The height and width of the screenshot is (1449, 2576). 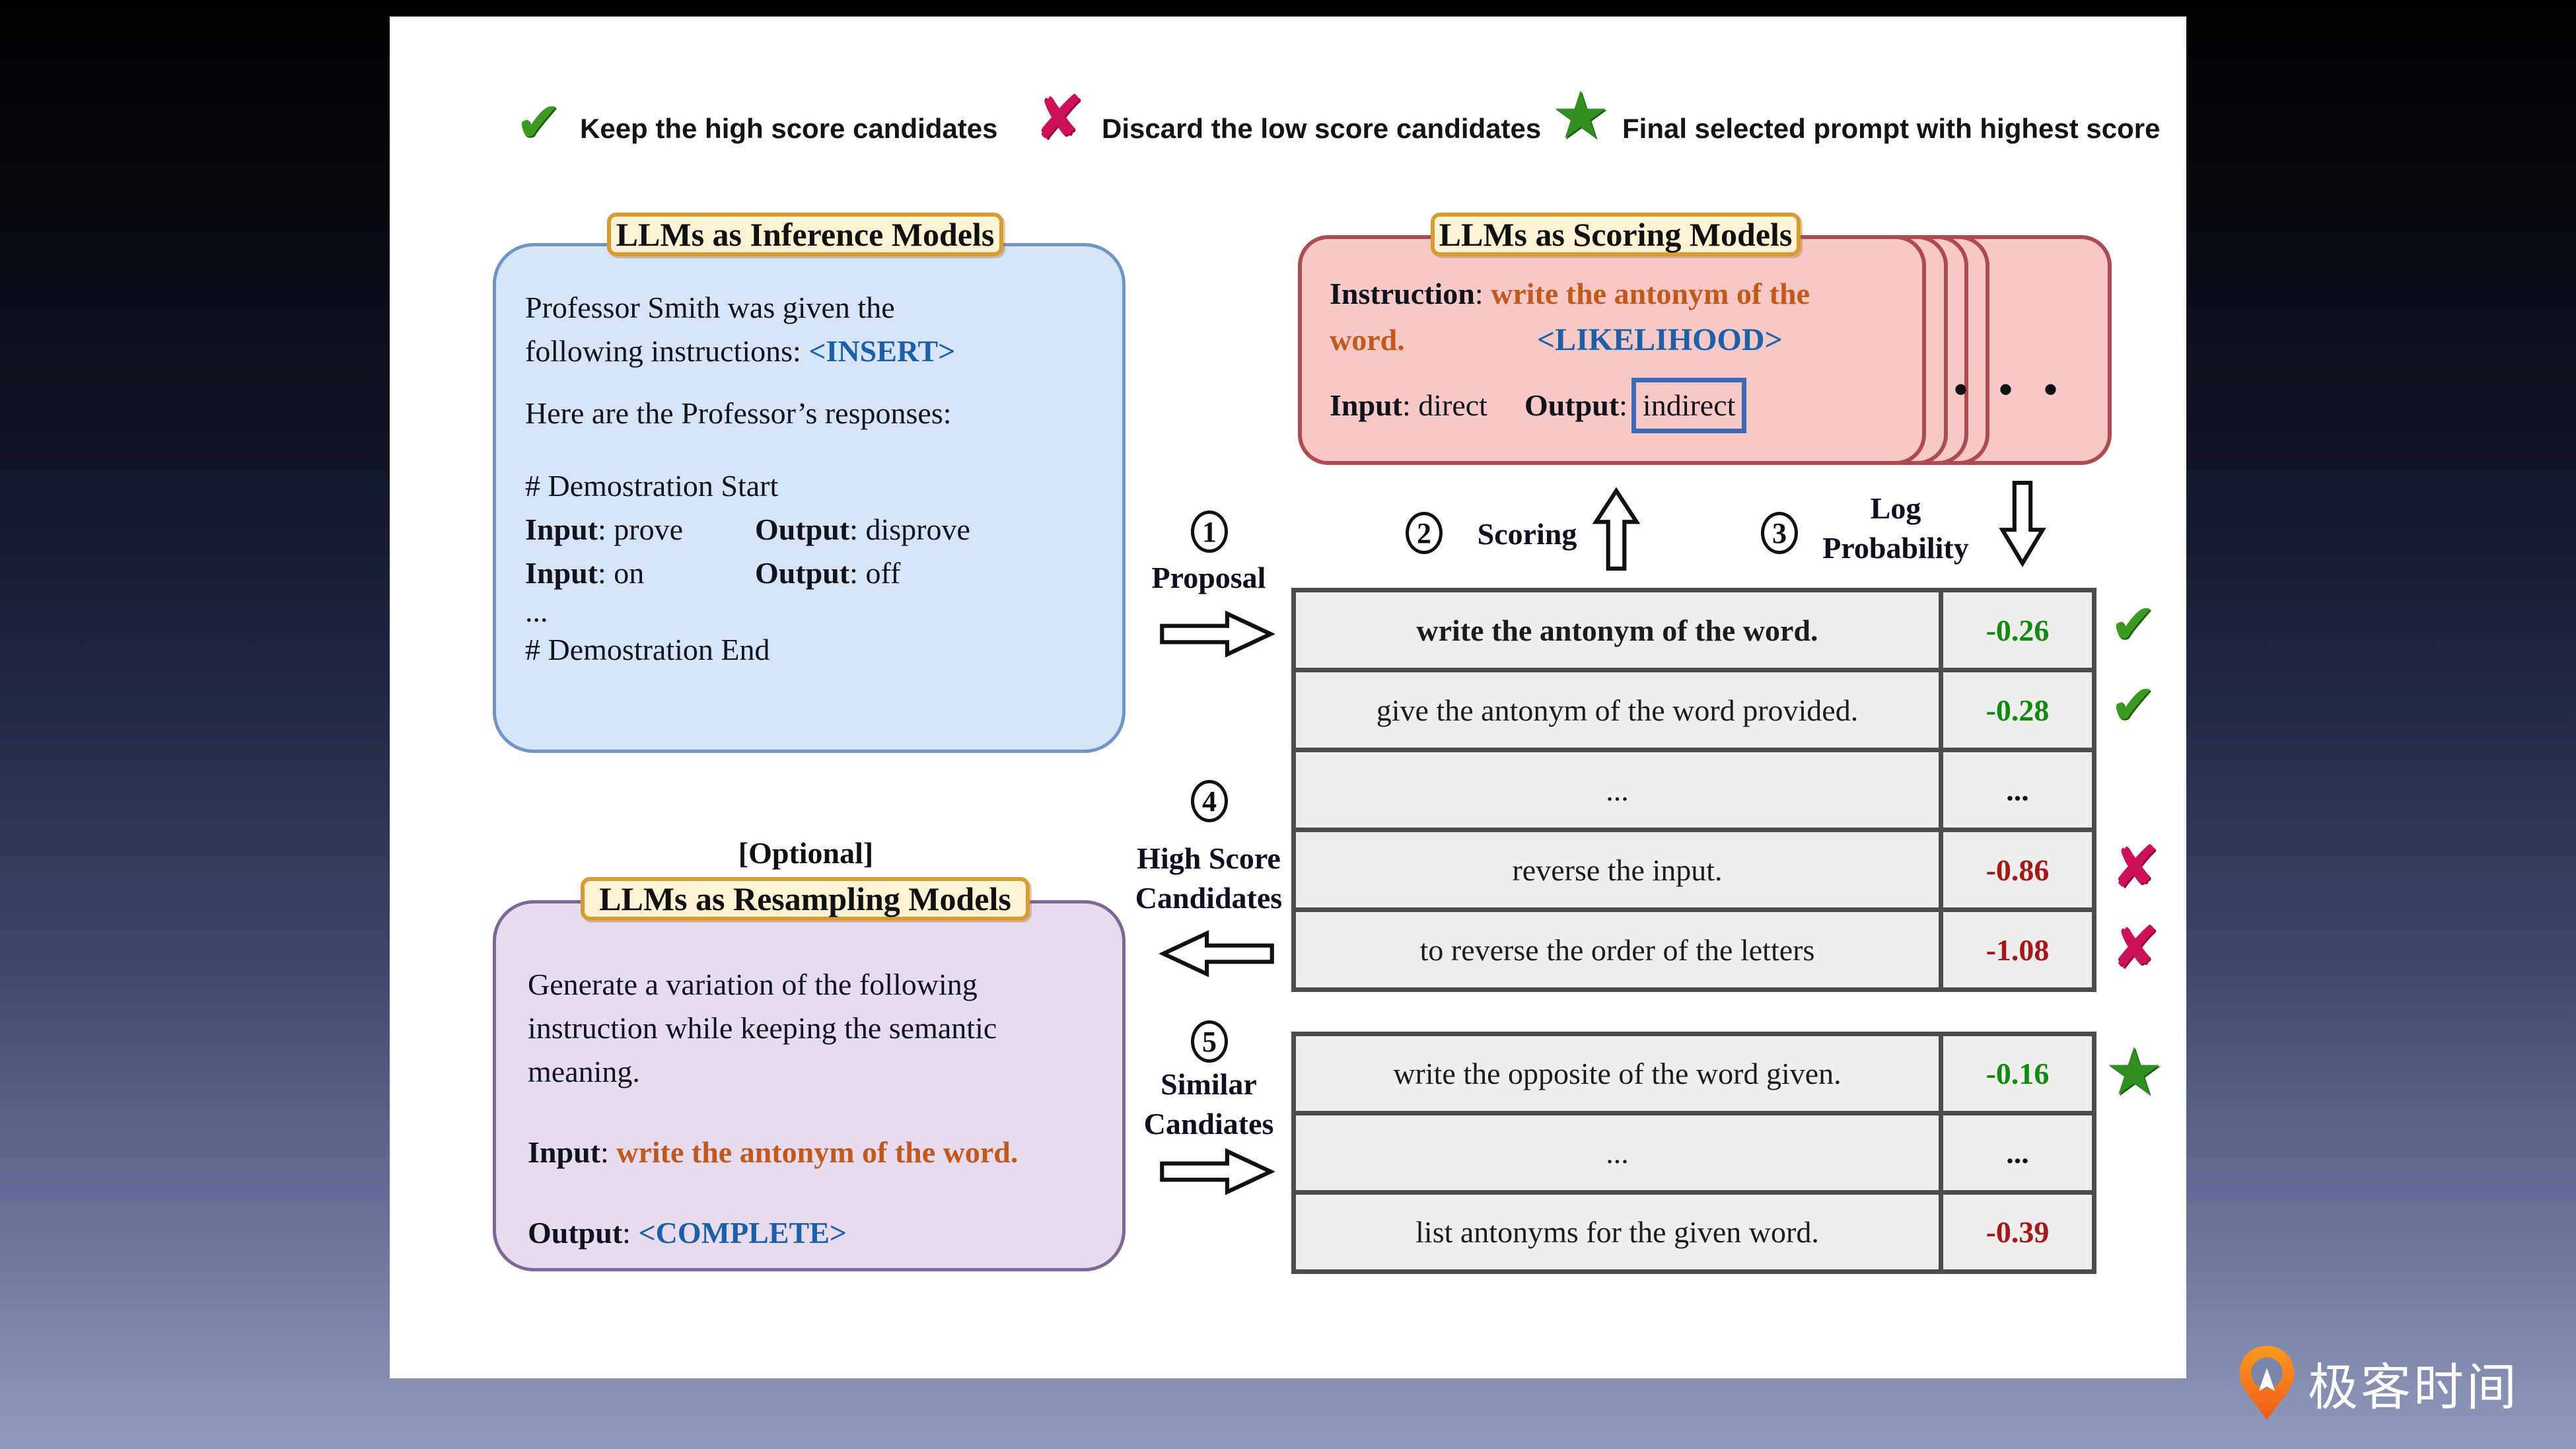 I want to click on legend-discard-label: Discard the low score candidates, so click(x=1322, y=129).